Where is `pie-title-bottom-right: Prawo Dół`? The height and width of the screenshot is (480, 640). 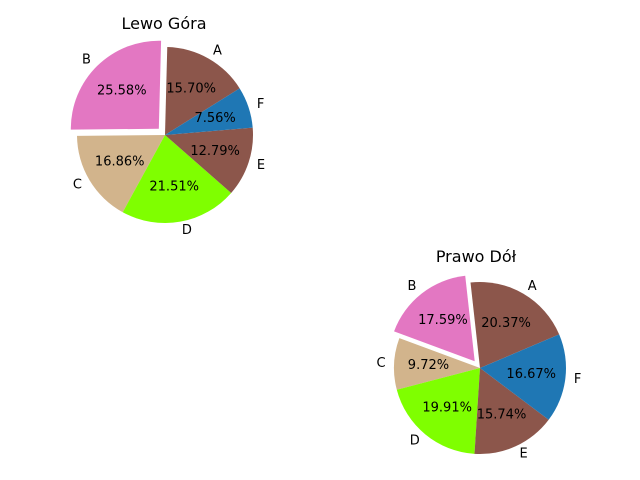 pie-title-bottom-right: Prawo Dół is located at coordinates (476, 256).